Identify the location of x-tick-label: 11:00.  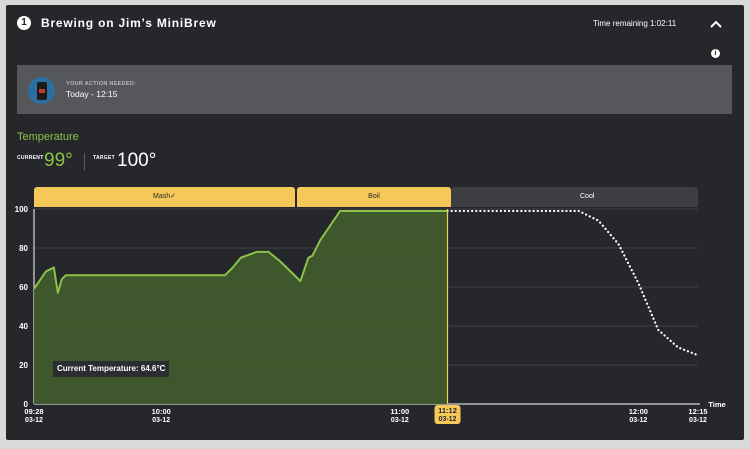
(399, 411).